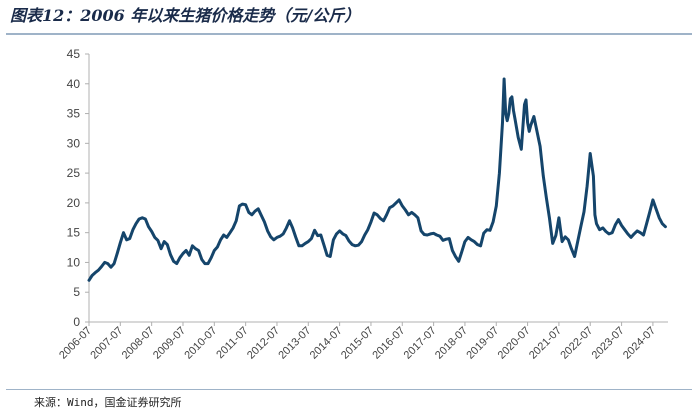 The height and width of the screenshot is (414, 697). I want to click on x-tick-label: 2017-07, so click(420, 343).